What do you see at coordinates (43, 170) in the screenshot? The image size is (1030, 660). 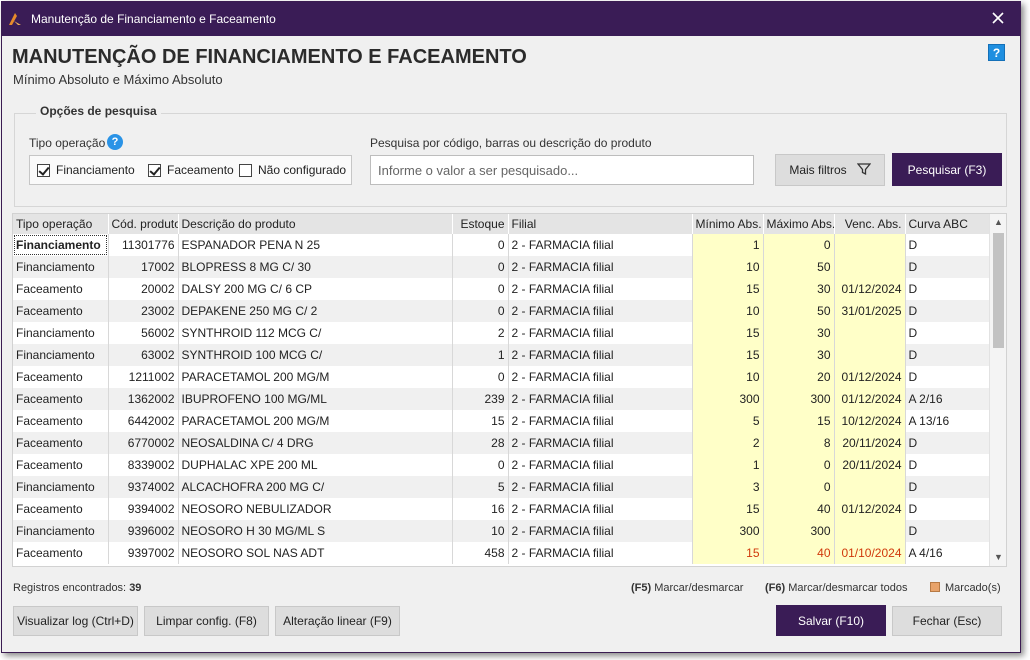 I see `checkbox-financiamento-box` at bounding box center [43, 170].